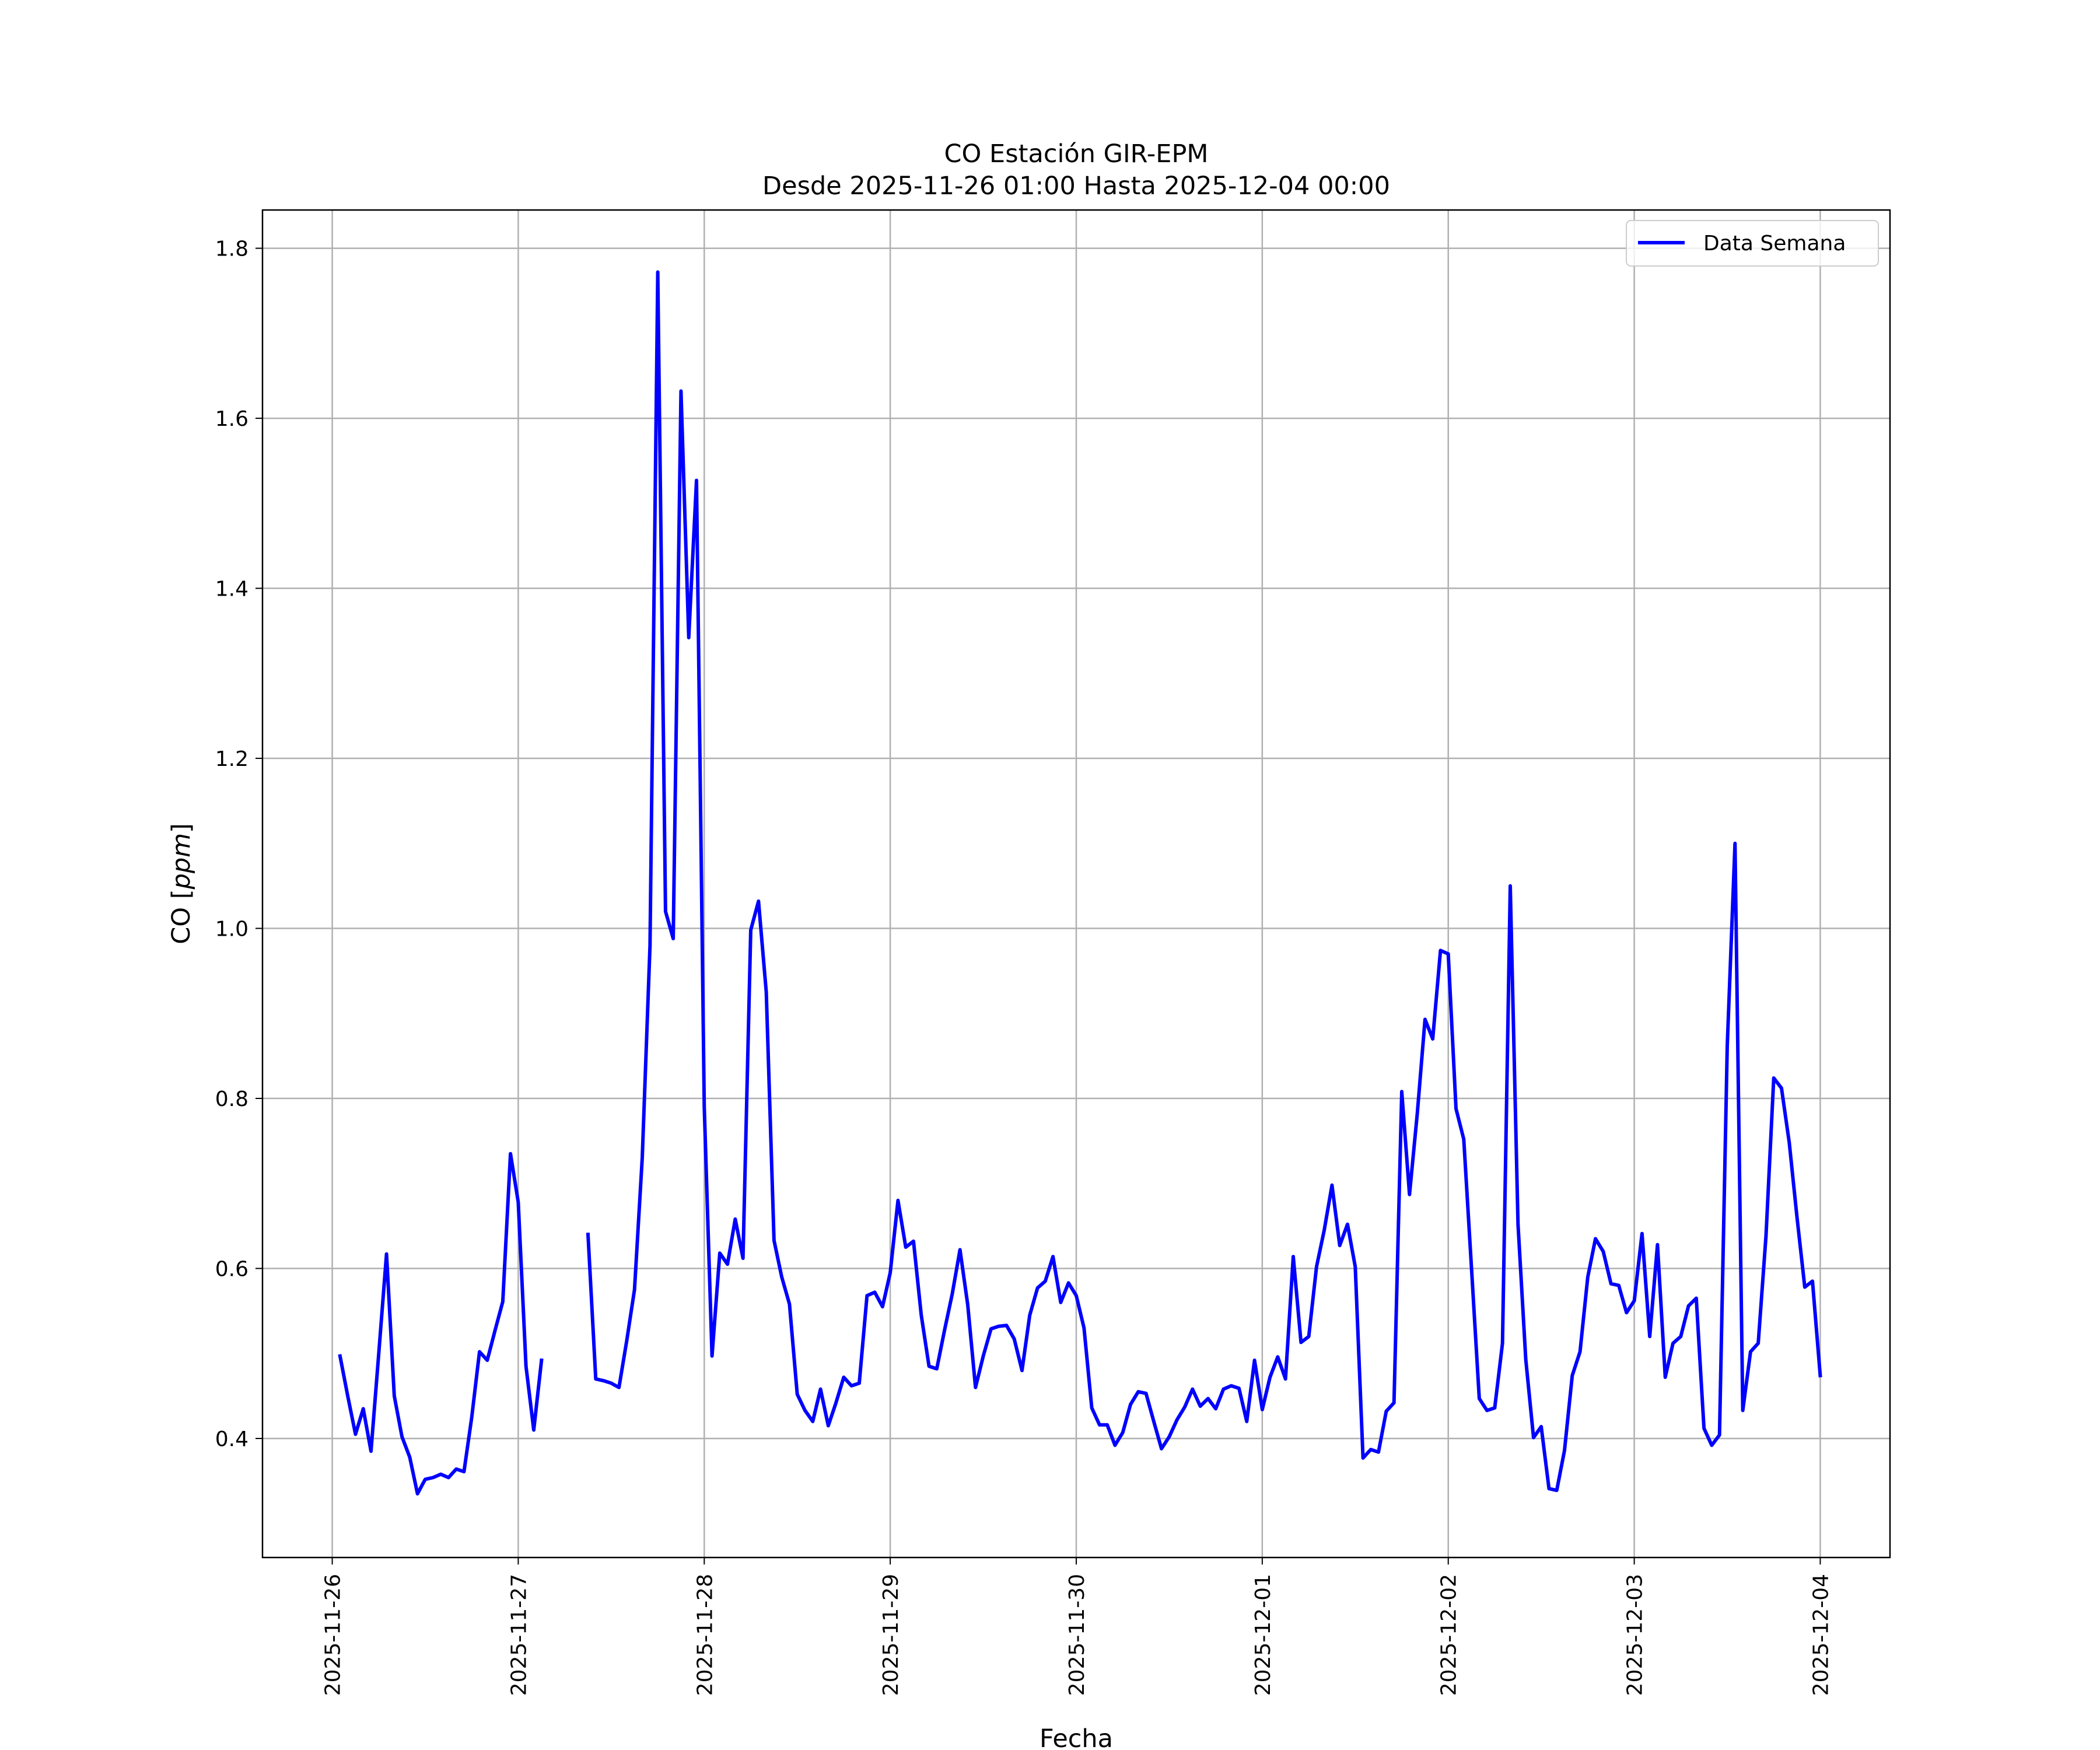 The image size is (2100, 1750). Describe the element at coordinates (181, 861) in the screenshot. I see `y-axis-label-unit: ppm` at that location.